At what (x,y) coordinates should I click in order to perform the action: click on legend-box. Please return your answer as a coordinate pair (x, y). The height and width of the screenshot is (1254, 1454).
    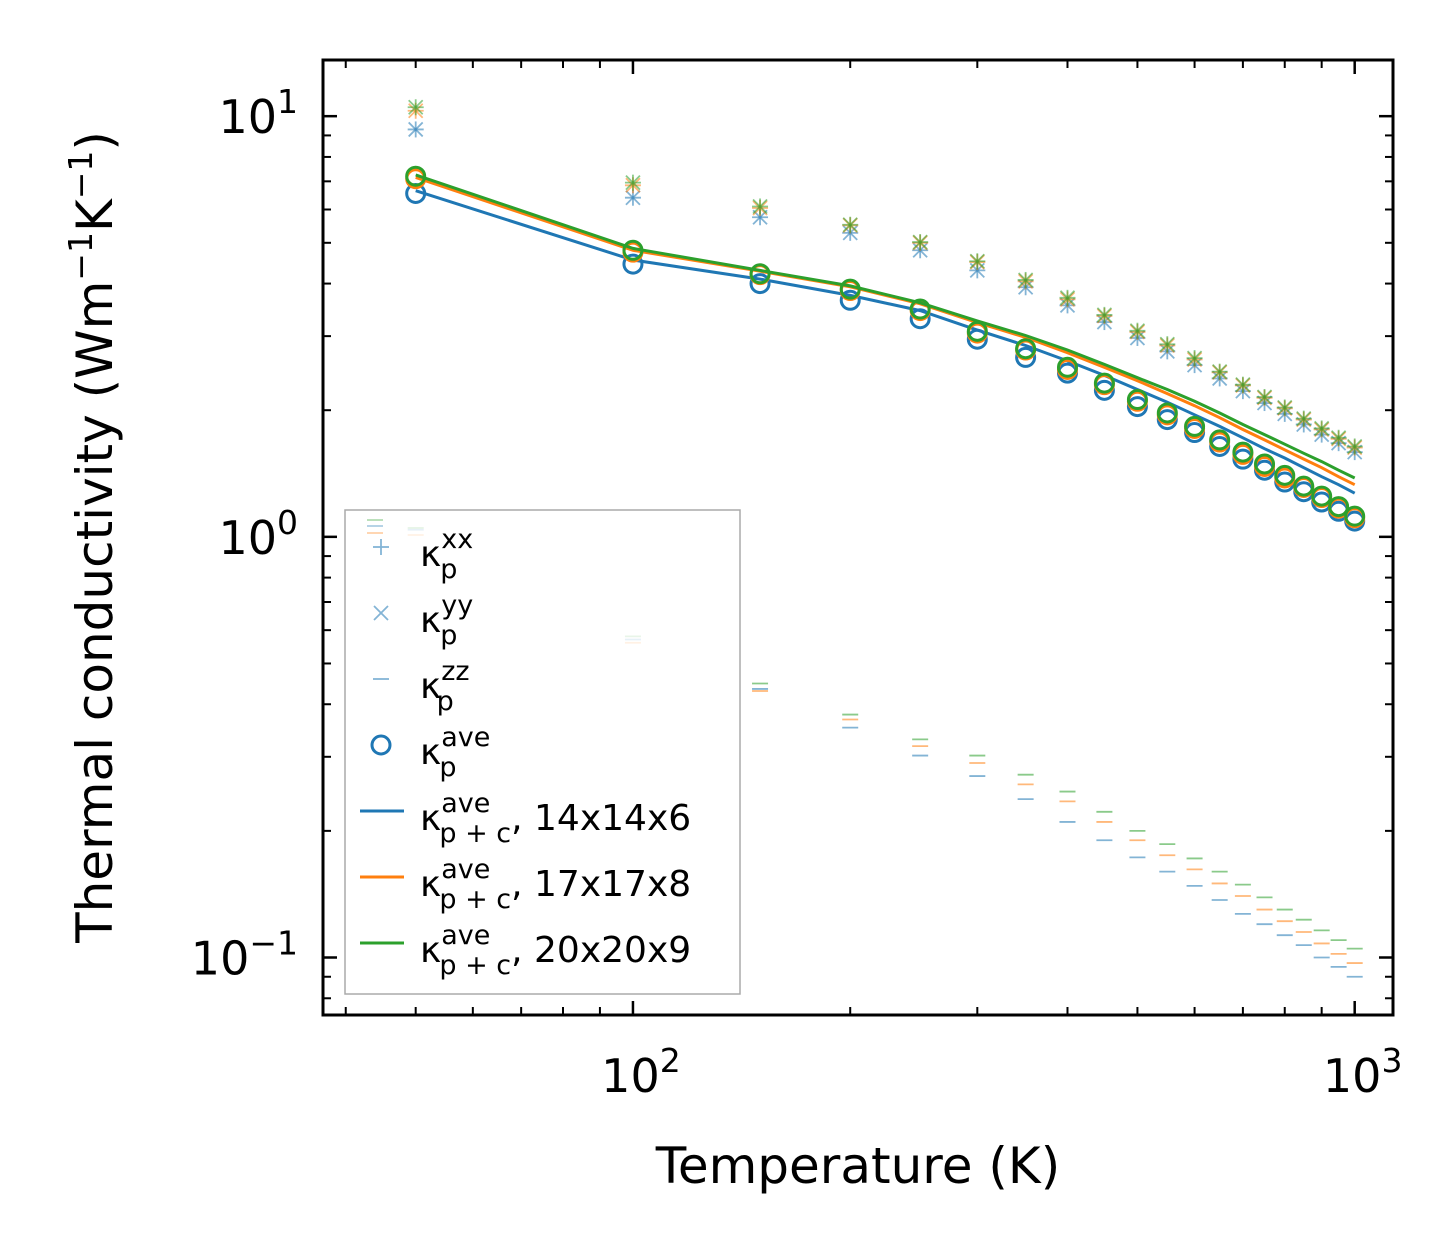
    Looking at the image, I should click on (542, 752).